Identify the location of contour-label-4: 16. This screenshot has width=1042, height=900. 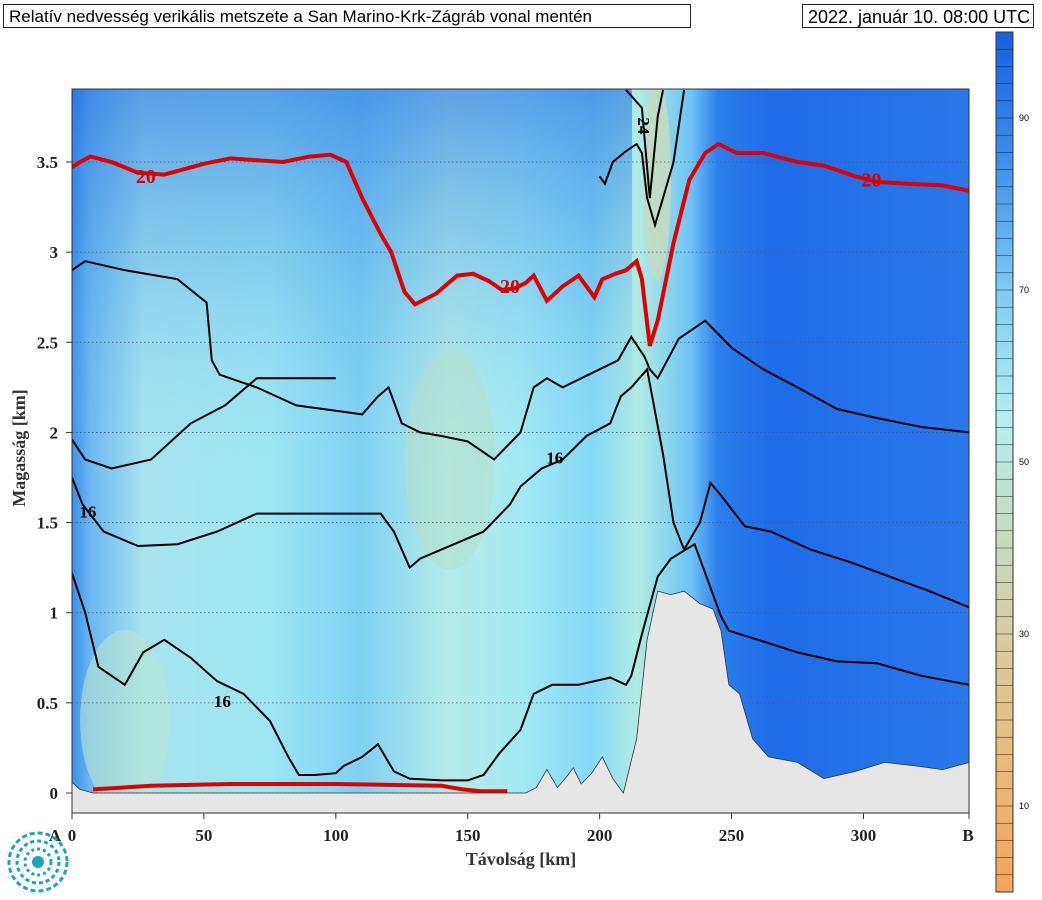
(554, 457).